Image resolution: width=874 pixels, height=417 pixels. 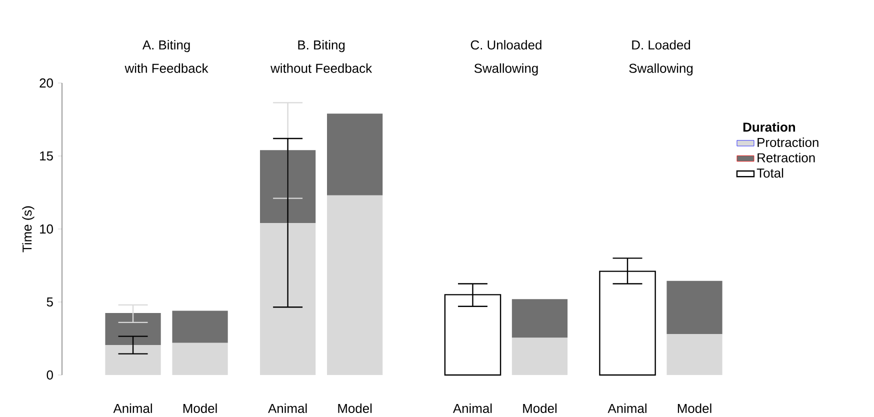 I want to click on legend-label: Total, so click(x=770, y=173).